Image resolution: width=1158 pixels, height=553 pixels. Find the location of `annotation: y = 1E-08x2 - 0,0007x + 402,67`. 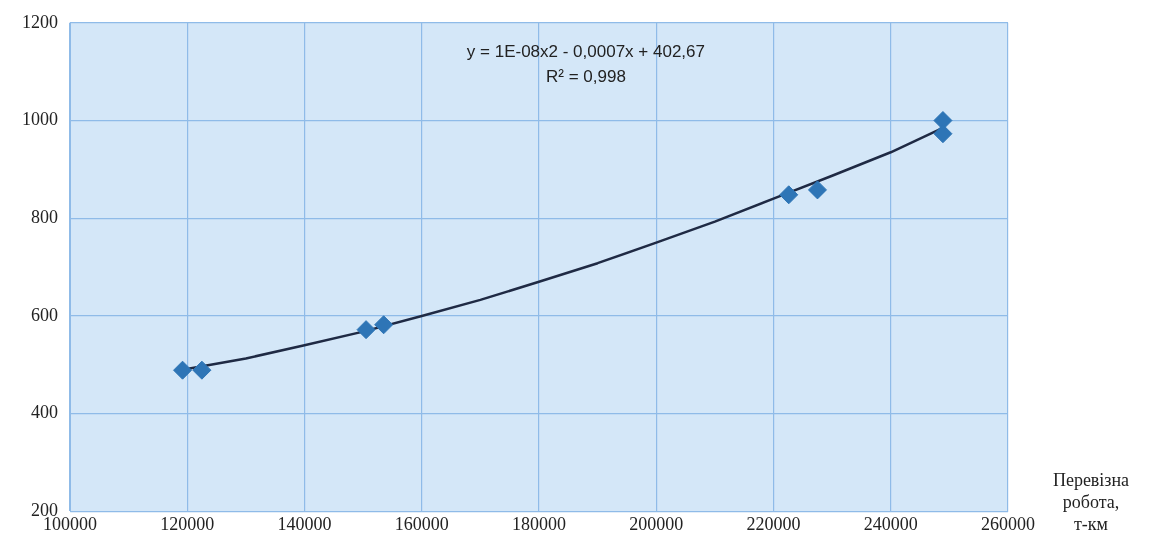

annotation: y = 1E-08x2 - 0,0007x + 402,67 is located at coordinates (585, 52).